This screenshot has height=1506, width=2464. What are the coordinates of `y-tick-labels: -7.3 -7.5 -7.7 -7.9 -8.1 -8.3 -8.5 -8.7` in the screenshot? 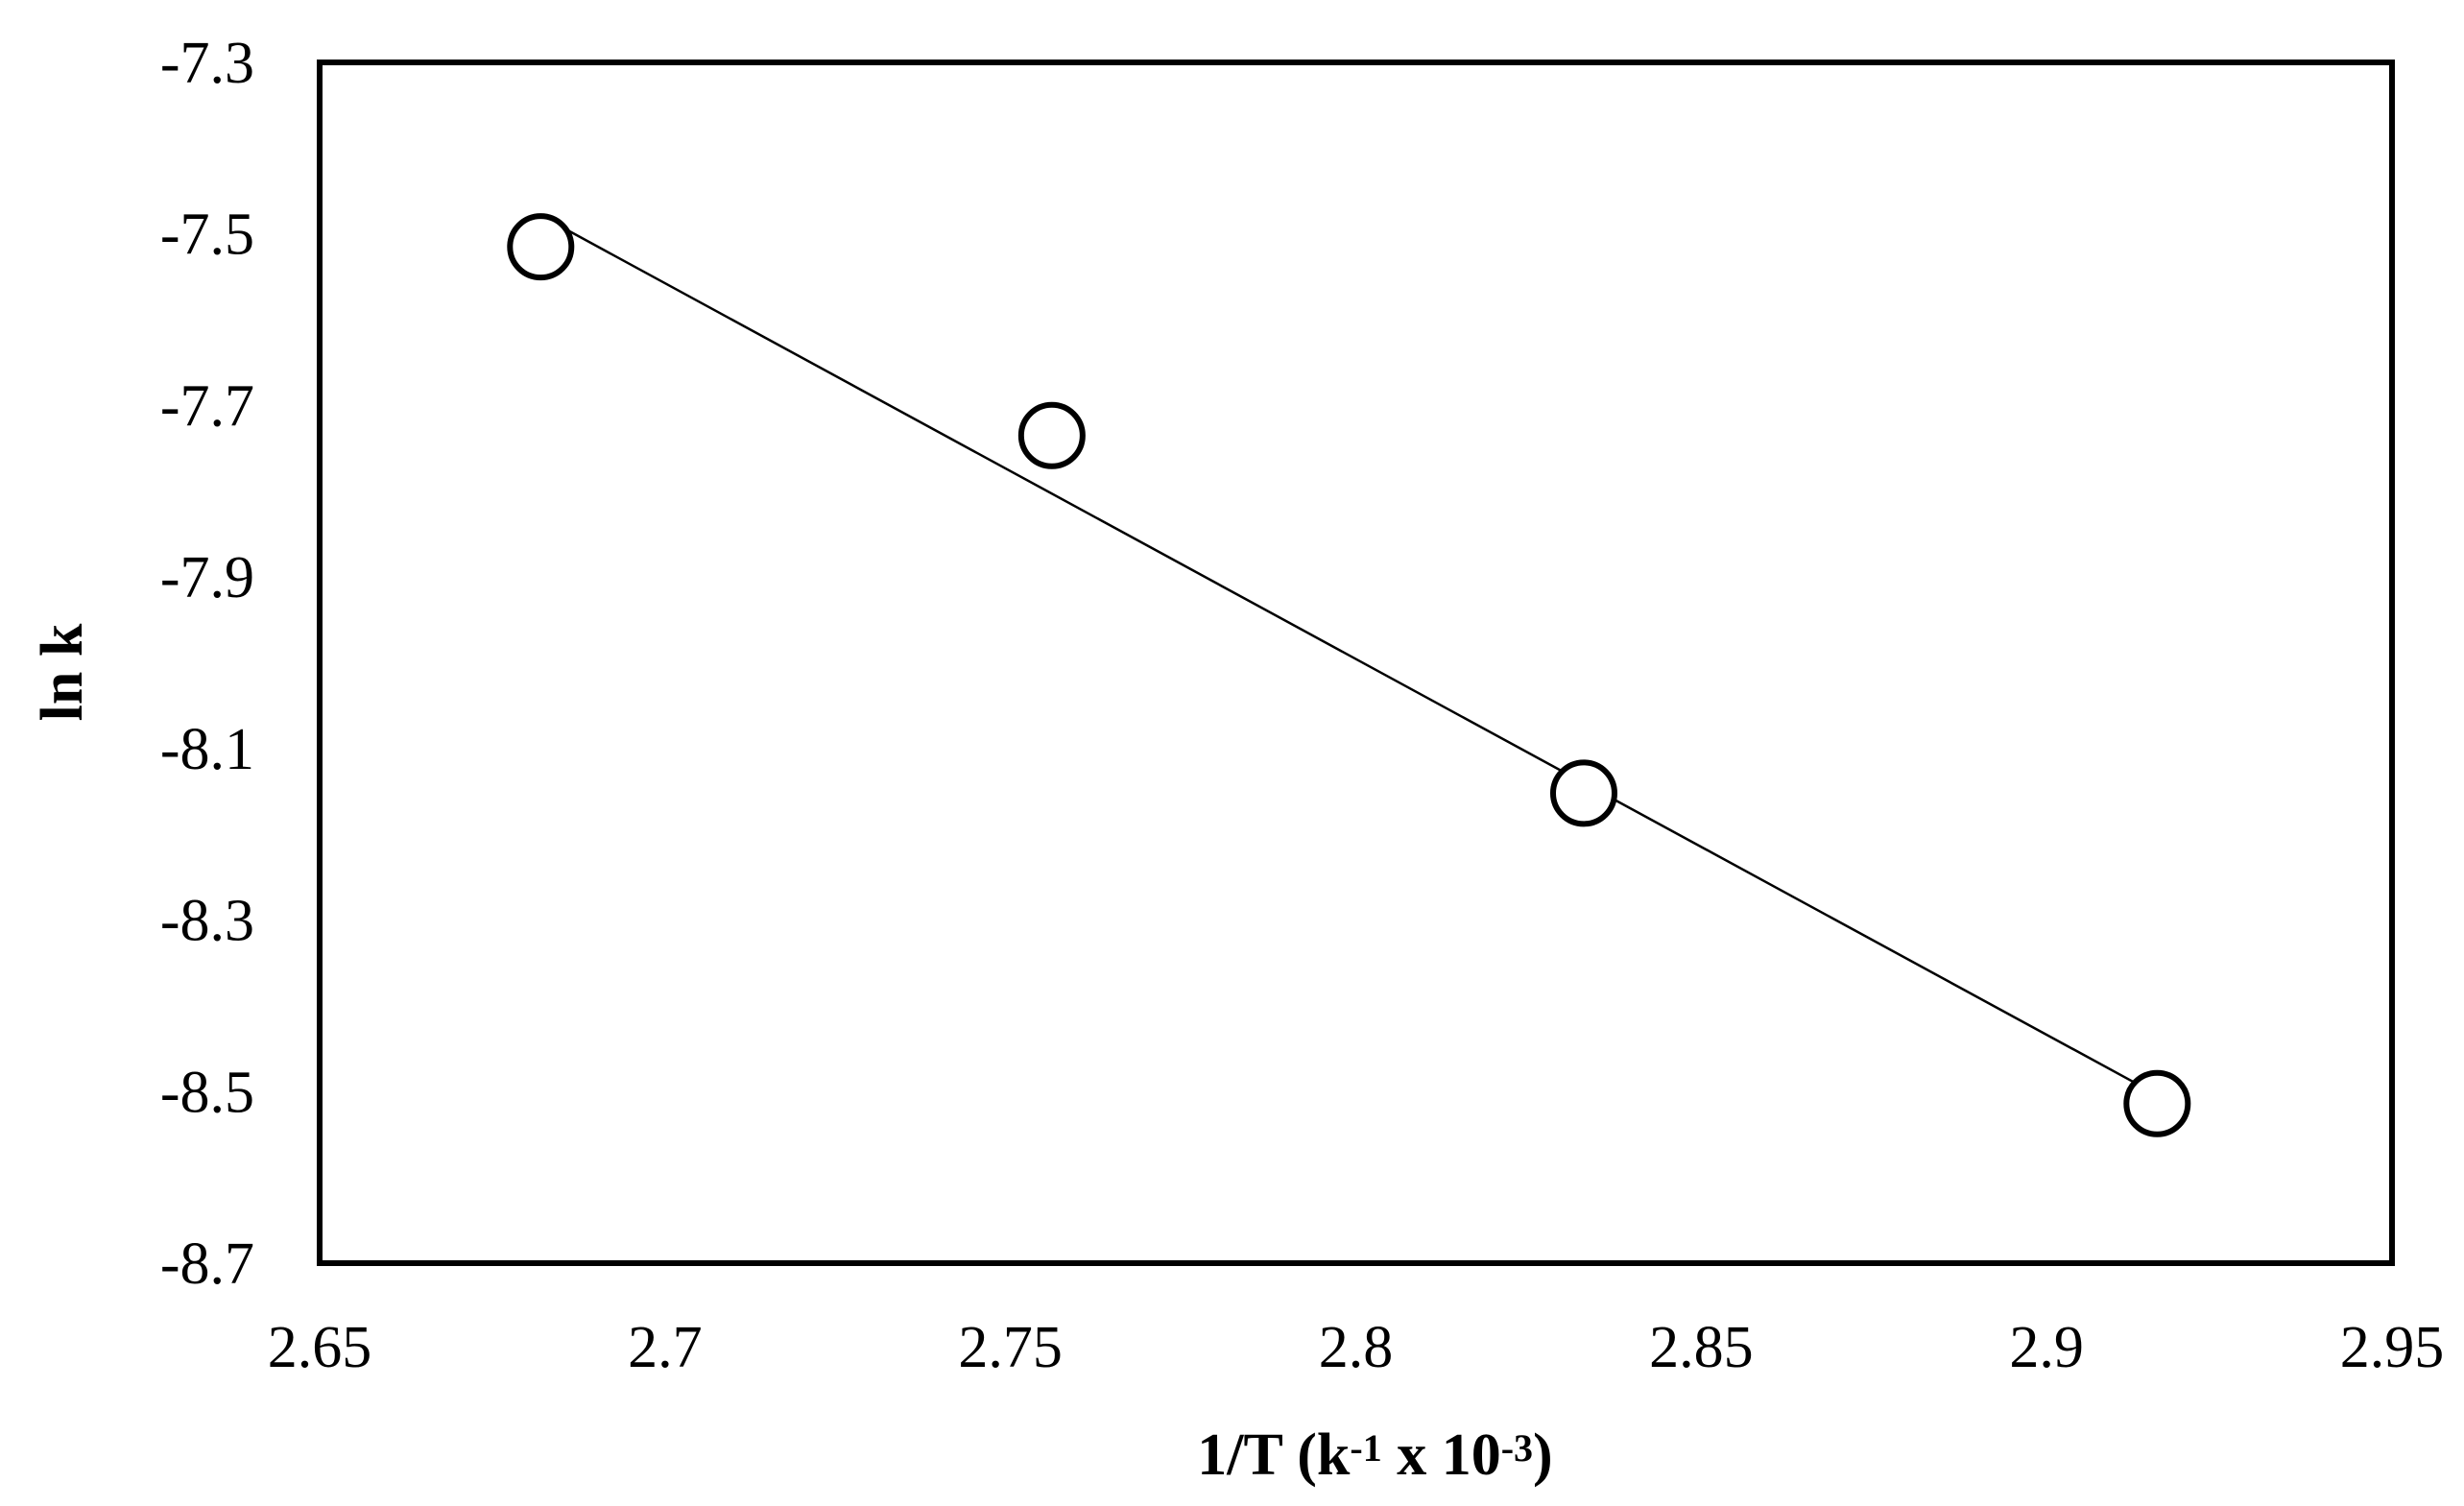 It's located at (207, 664).